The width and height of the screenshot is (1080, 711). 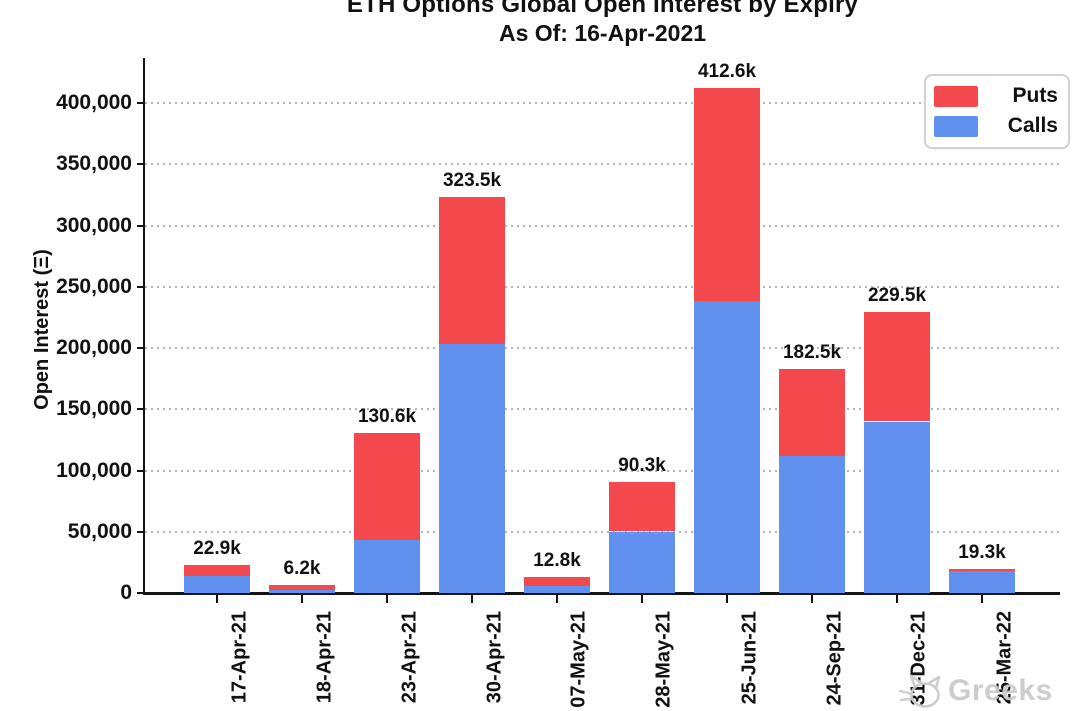 What do you see at coordinates (812, 353) in the screenshot?
I see `bar-total-label: 182.5k` at bounding box center [812, 353].